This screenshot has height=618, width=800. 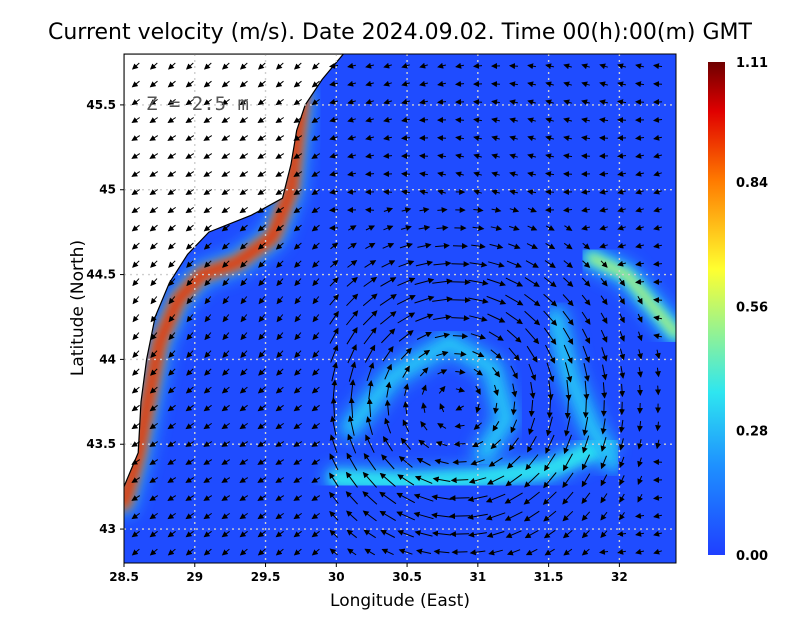 What do you see at coordinates (752, 183) in the screenshot?
I see `colorbar-tick-3: 0.84` at bounding box center [752, 183].